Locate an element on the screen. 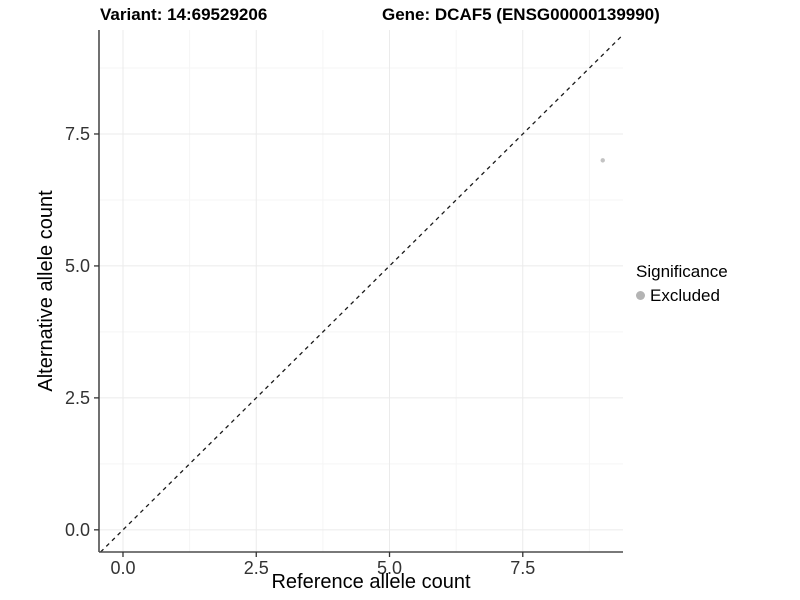 This screenshot has height=600, width=800. legend-item-excluded: Excluded is located at coordinates (682, 295).